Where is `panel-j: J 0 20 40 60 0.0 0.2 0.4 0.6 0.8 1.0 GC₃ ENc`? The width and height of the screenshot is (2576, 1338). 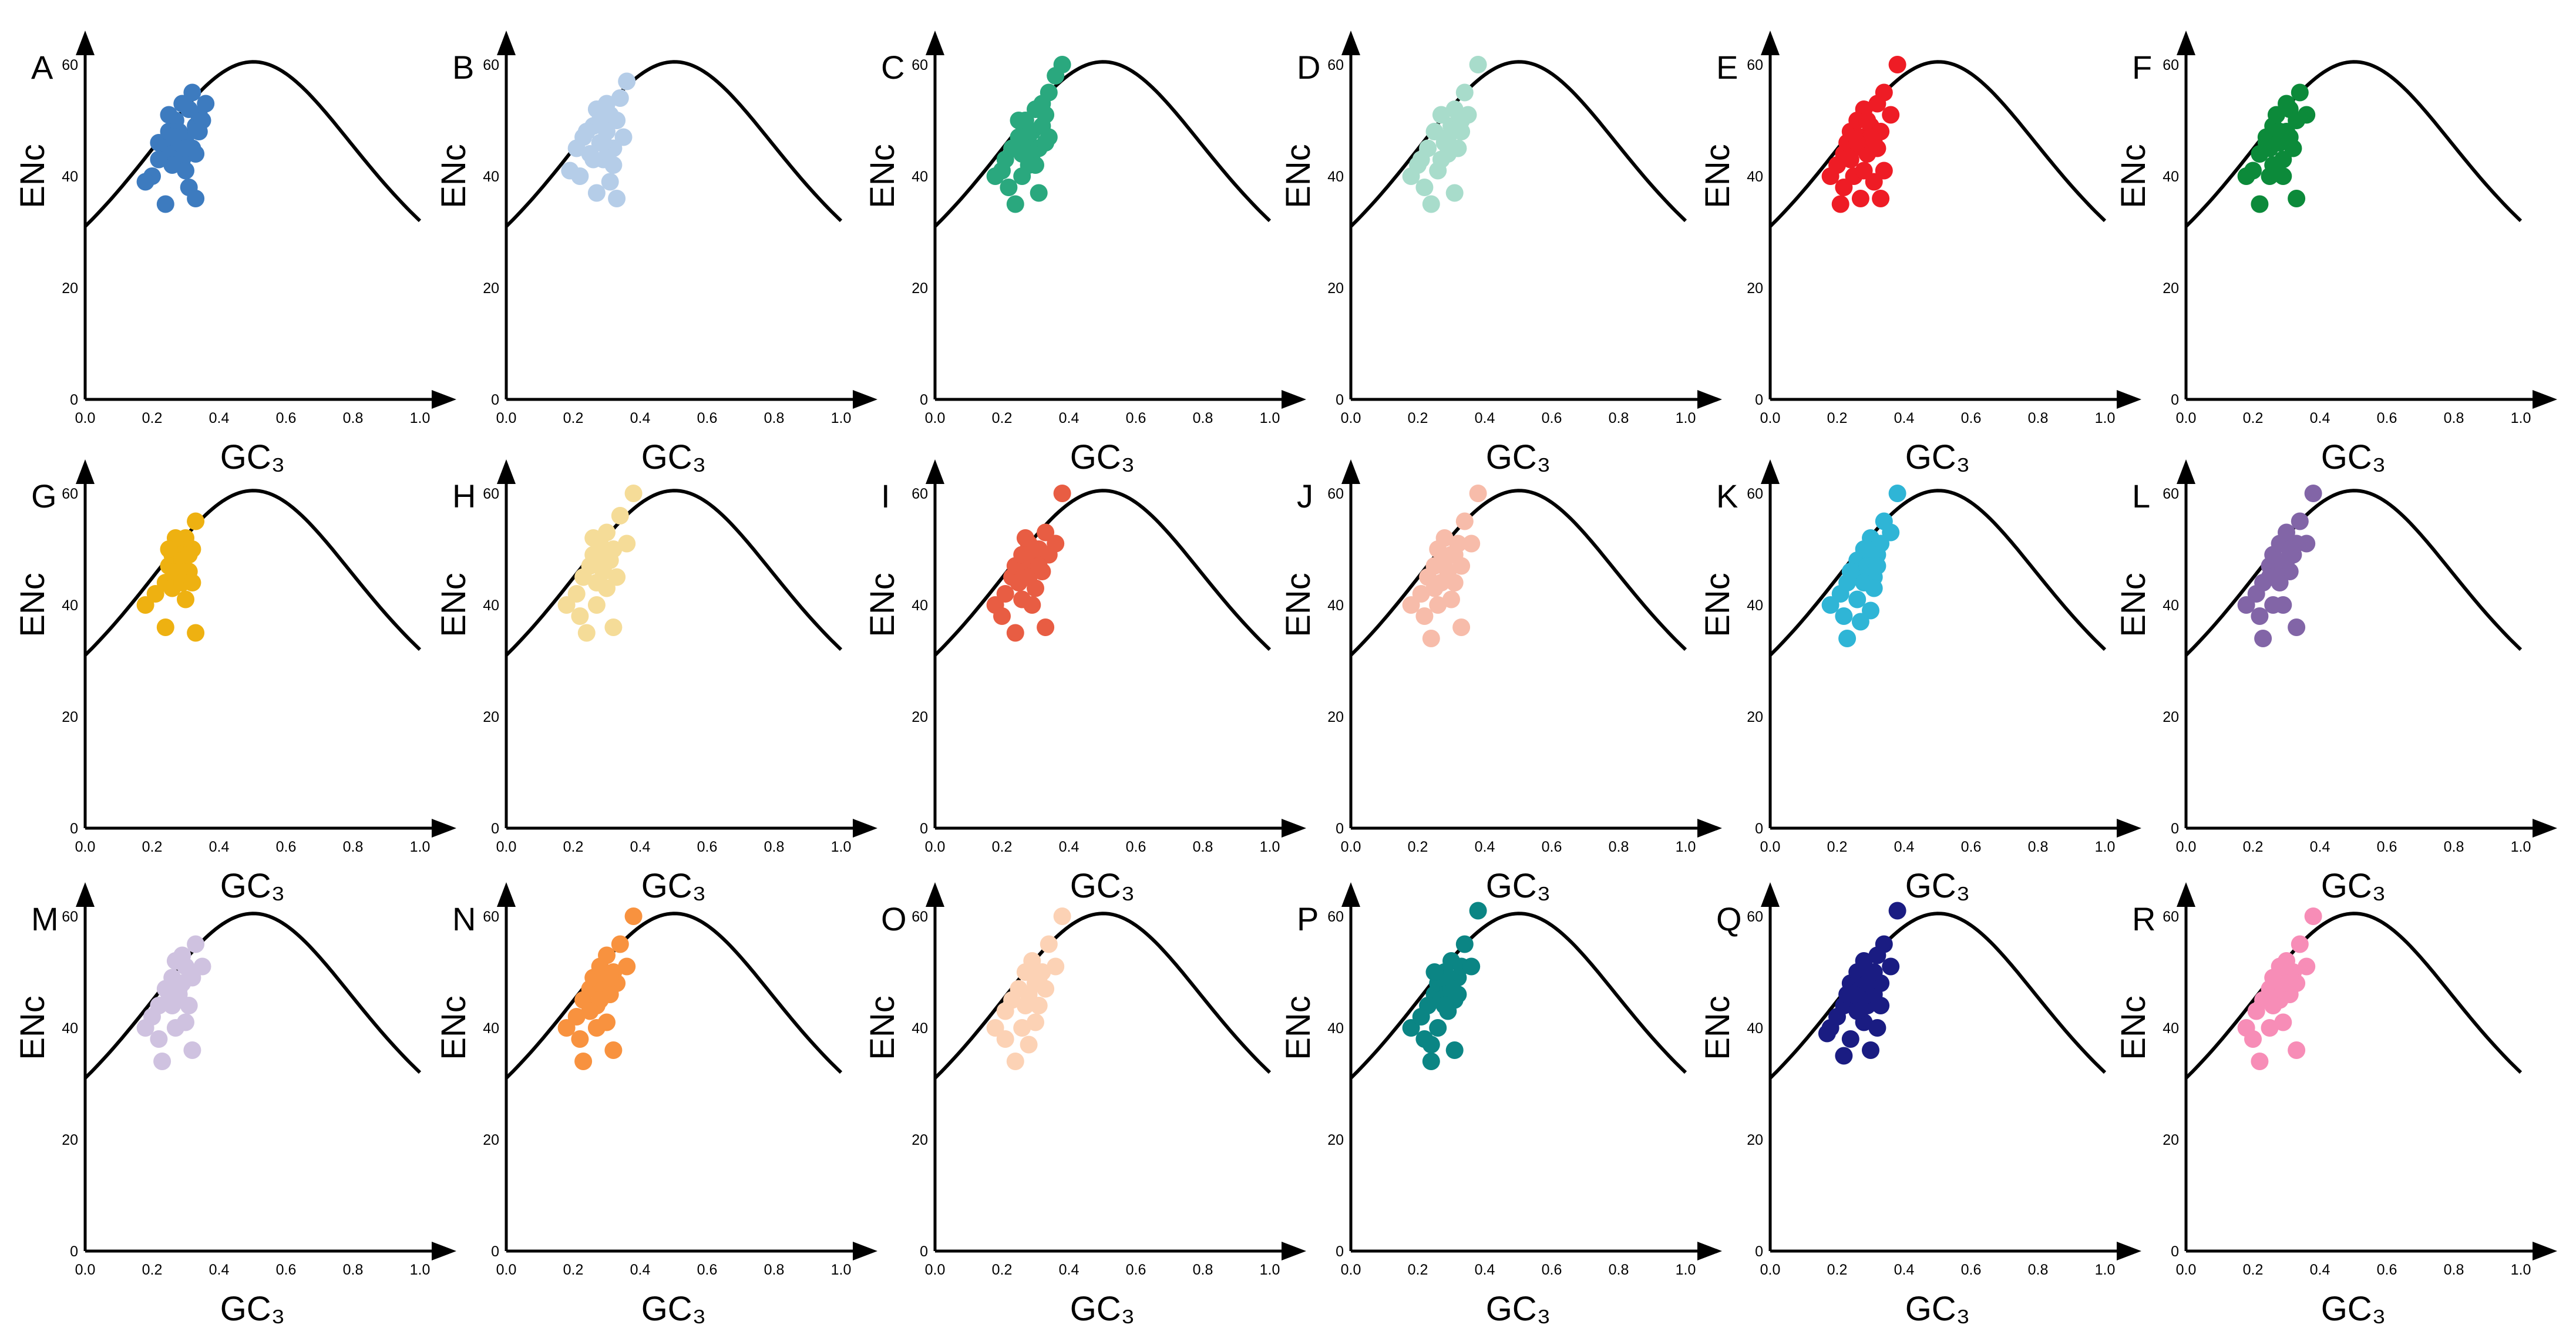
panel-j: J 0 20 40 60 0.0 0.2 0.4 0.6 0.8 1.0 GC₃ ENc is located at coordinates (1500, 682).